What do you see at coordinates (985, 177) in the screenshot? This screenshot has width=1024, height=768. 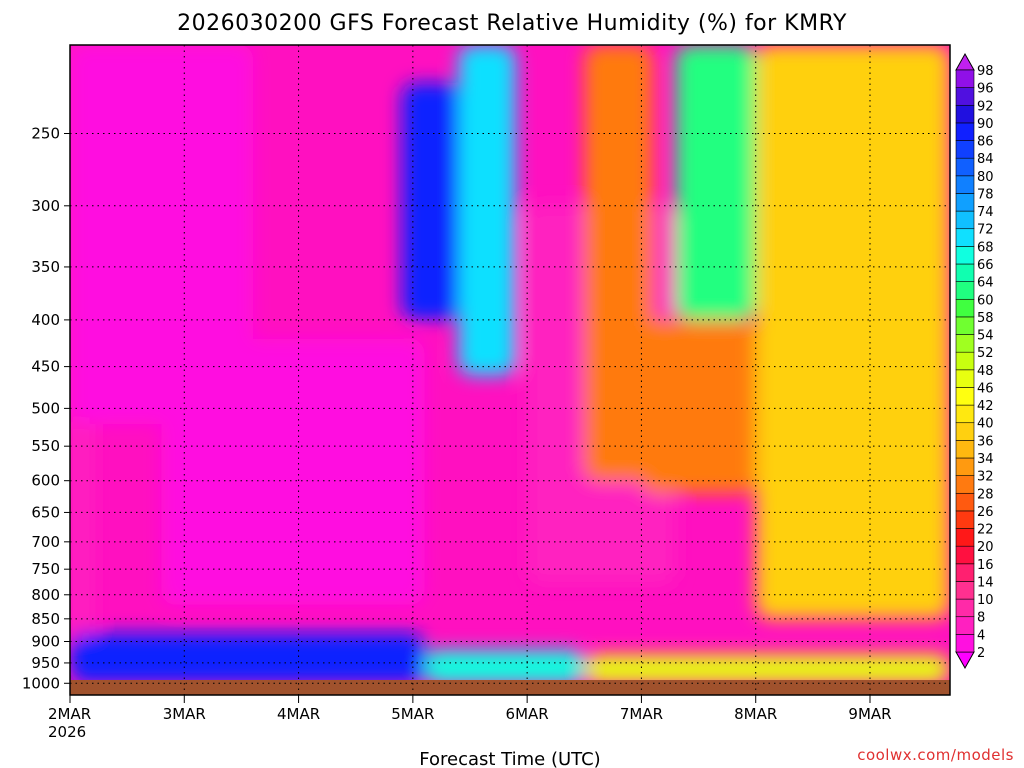 I see `colorbar-tick-label: 80` at bounding box center [985, 177].